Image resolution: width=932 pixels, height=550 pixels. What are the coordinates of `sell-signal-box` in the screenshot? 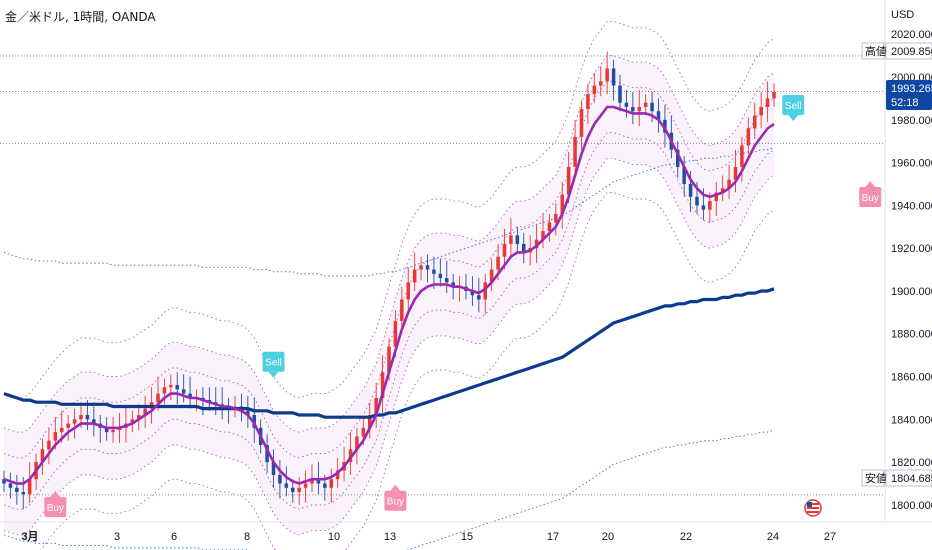 It's located at (273, 361).